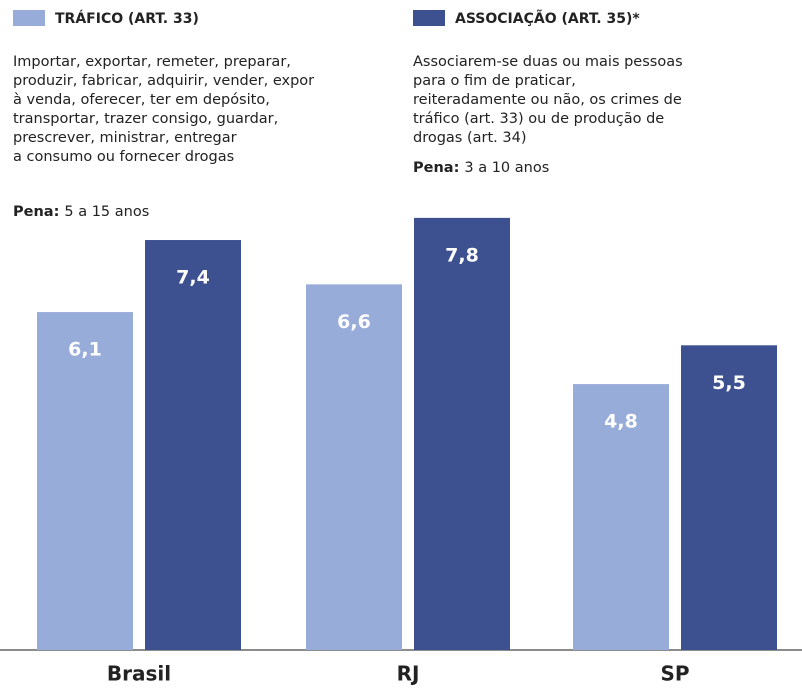 The height and width of the screenshot is (689, 802). What do you see at coordinates (538, 119) in the screenshot?
I see `legend-description: tráfico (art. 33) ou de produção de` at bounding box center [538, 119].